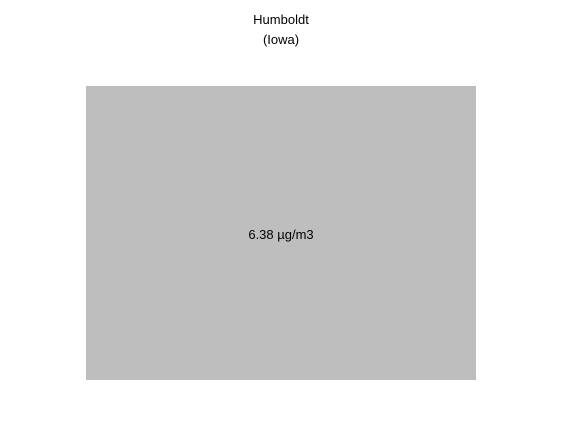 This screenshot has width=562, height=426. I want to click on value-label: 6.38 µg/m3, so click(281, 234).